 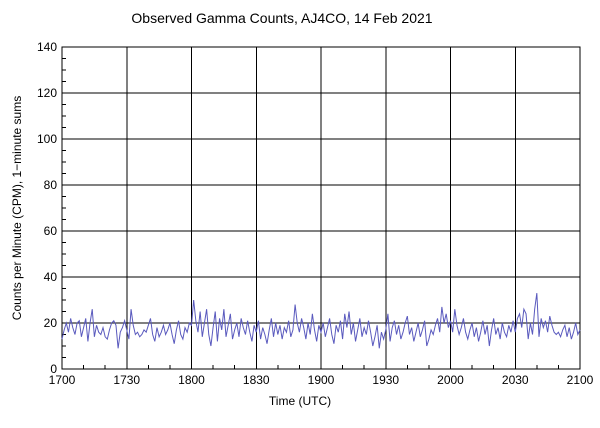 What do you see at coordinates (450, 380) in the screenshot?
I see `x-tick-label: 2000` at bounding box center [450, 380].